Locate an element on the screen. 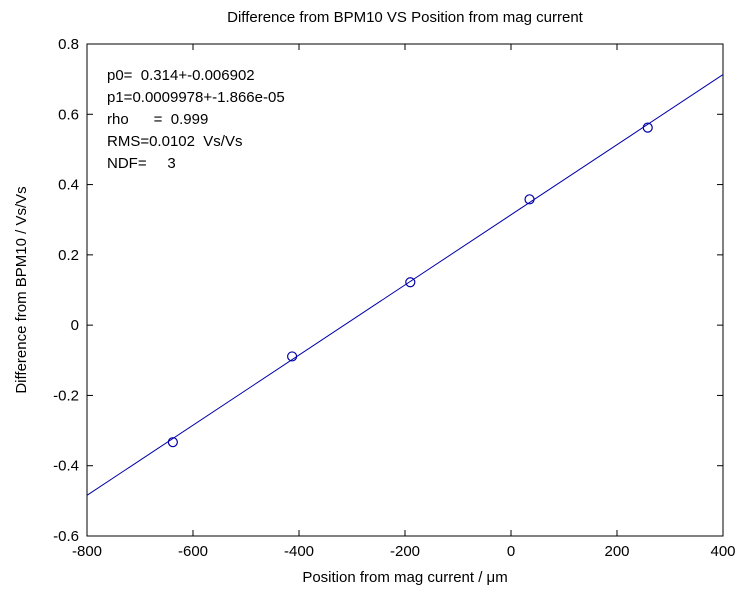 This screenshot has width=740, height=594. y-tick-label: 0 is located at coordinates (75, 325).